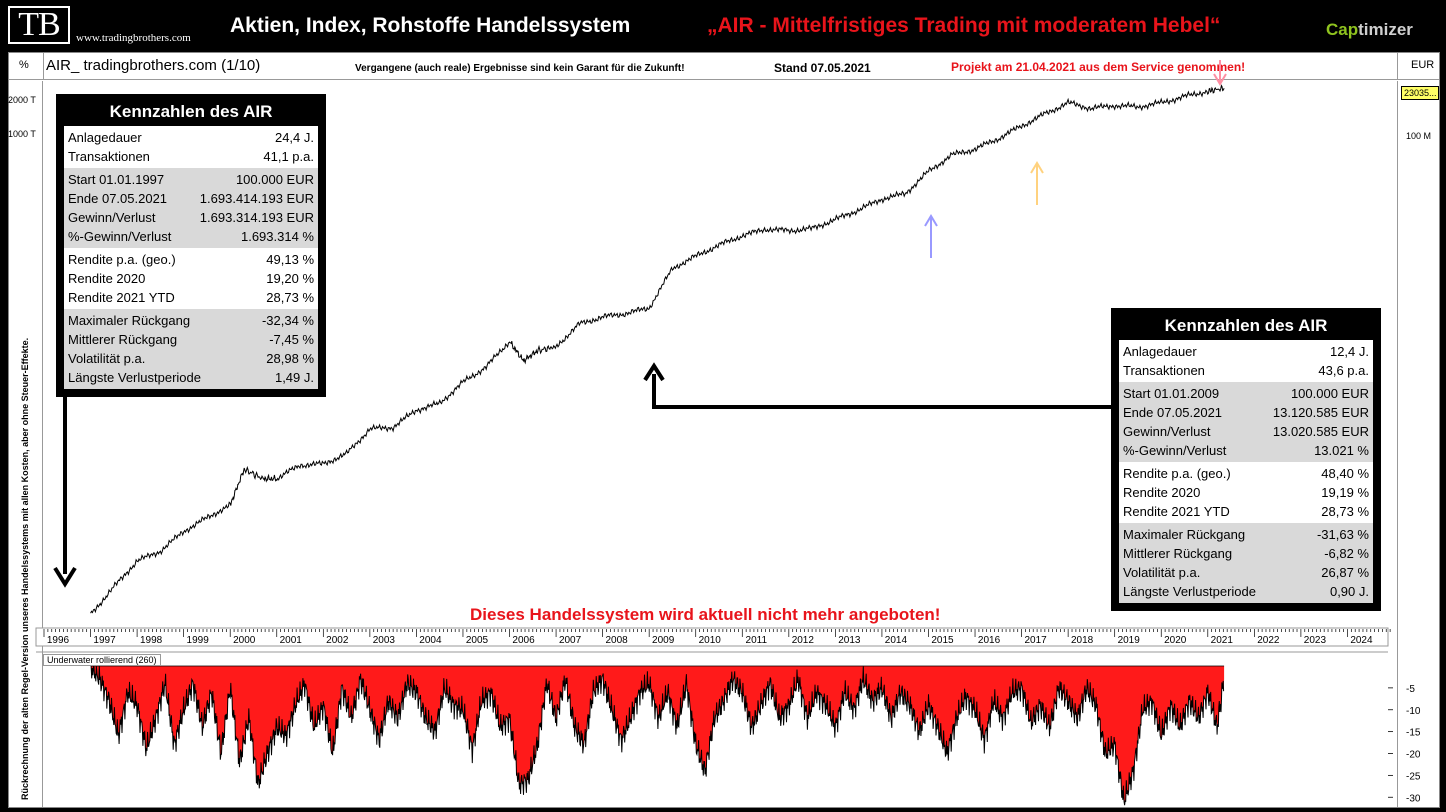 The image size is (1446, 812). Describe the element at coordinates (1342, 534) in the screenshot. I see `kennzahlen-value: -31,63 %` at that location.